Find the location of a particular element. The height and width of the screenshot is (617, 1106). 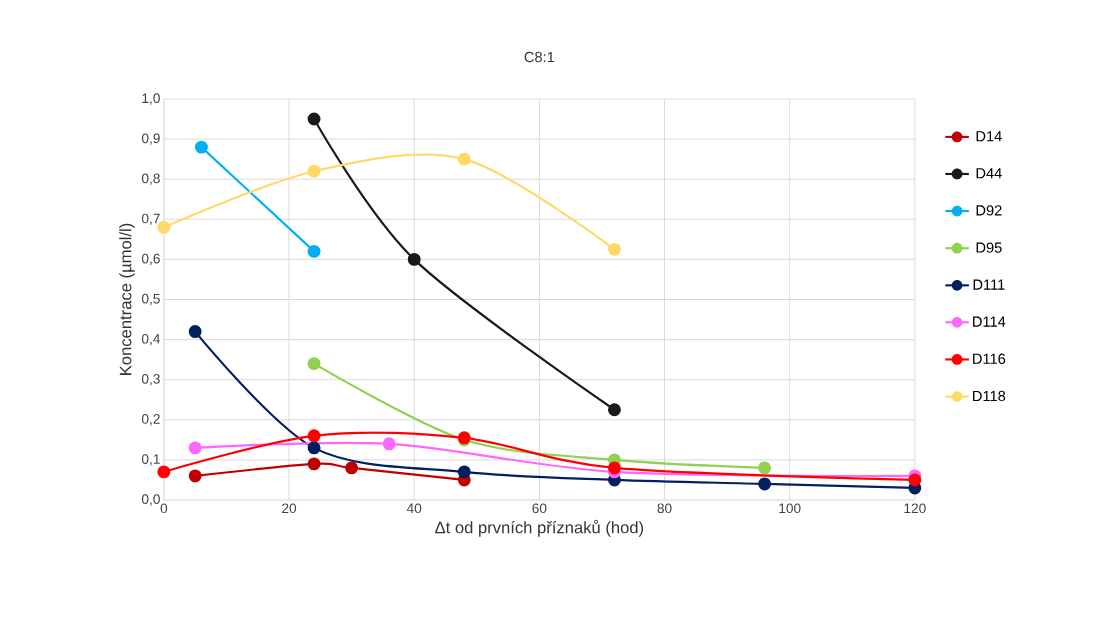

legend-label: D118 is located at coordinates (989, 396).